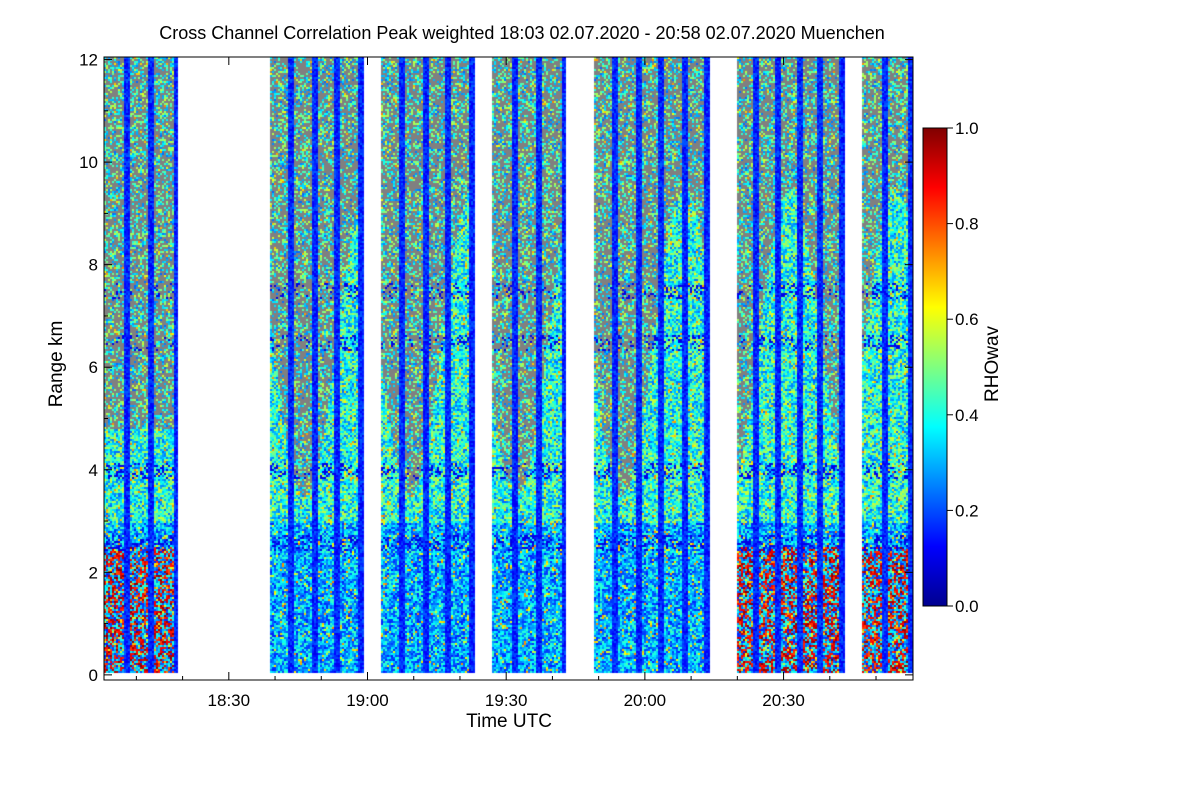 The width and height of the screenshot is (1200, 800). Describe the element at coordinates (783, 700) in the screenshot. I see `x-tick-label: 20:30` at that location.